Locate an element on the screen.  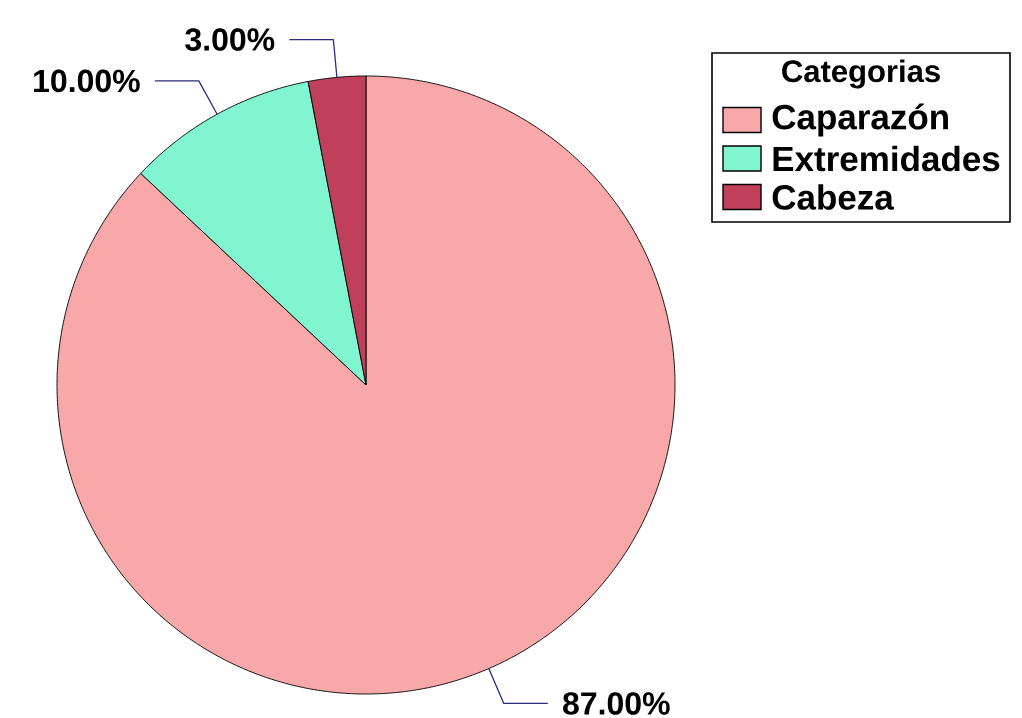
data-label: 10.00% is located at coordinates (87, 81).